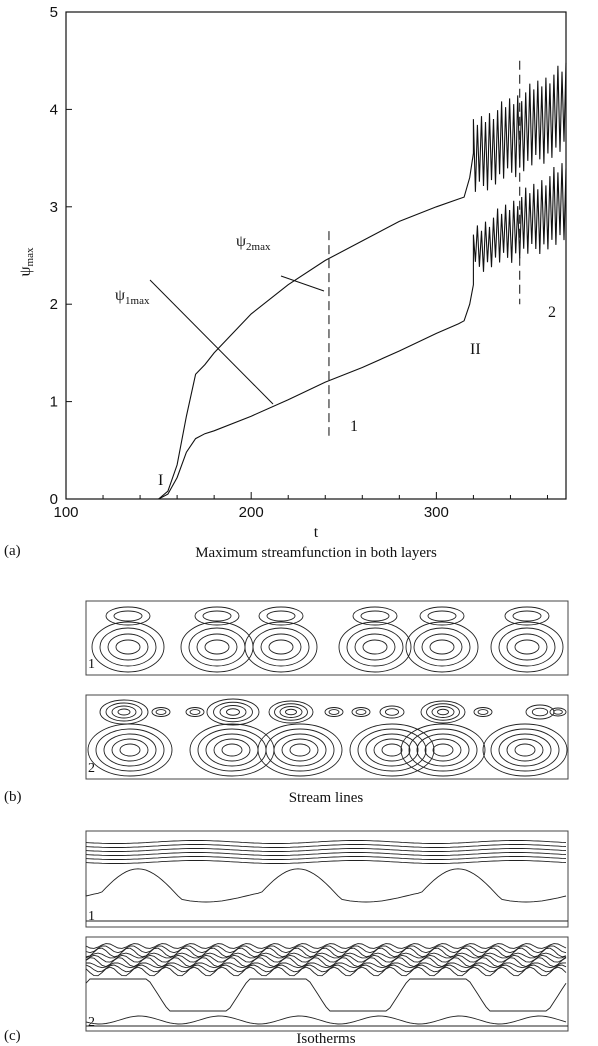 This screenshot has height=1046, width=598. Describe the element at coordinates (552, 312) in the screenshot. I see `marker-label-2: 2` at that location.